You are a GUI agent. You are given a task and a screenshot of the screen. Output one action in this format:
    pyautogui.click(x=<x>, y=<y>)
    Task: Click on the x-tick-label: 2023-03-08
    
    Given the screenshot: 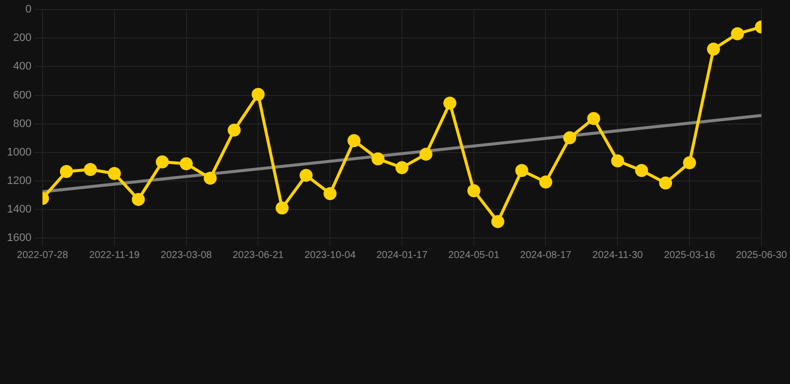 What is the action you would take?
    pyautogui.click(x=186, y=255)
    